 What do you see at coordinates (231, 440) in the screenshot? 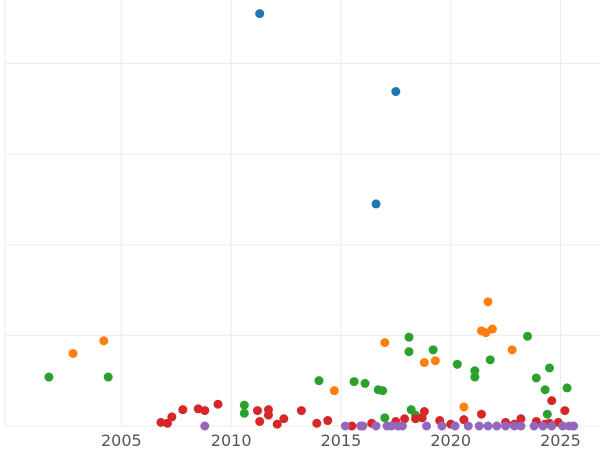
I see `x-tick-label: 2010` at bounding box center [231, 440].